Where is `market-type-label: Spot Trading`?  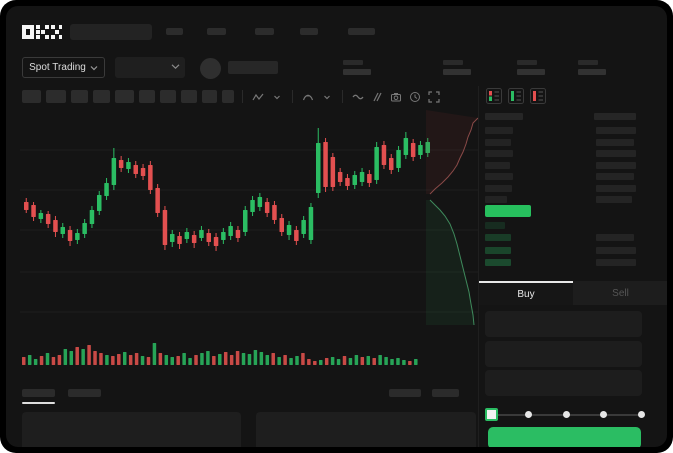 market-type-label: Spot Trading is located at coordinates (57, 67).